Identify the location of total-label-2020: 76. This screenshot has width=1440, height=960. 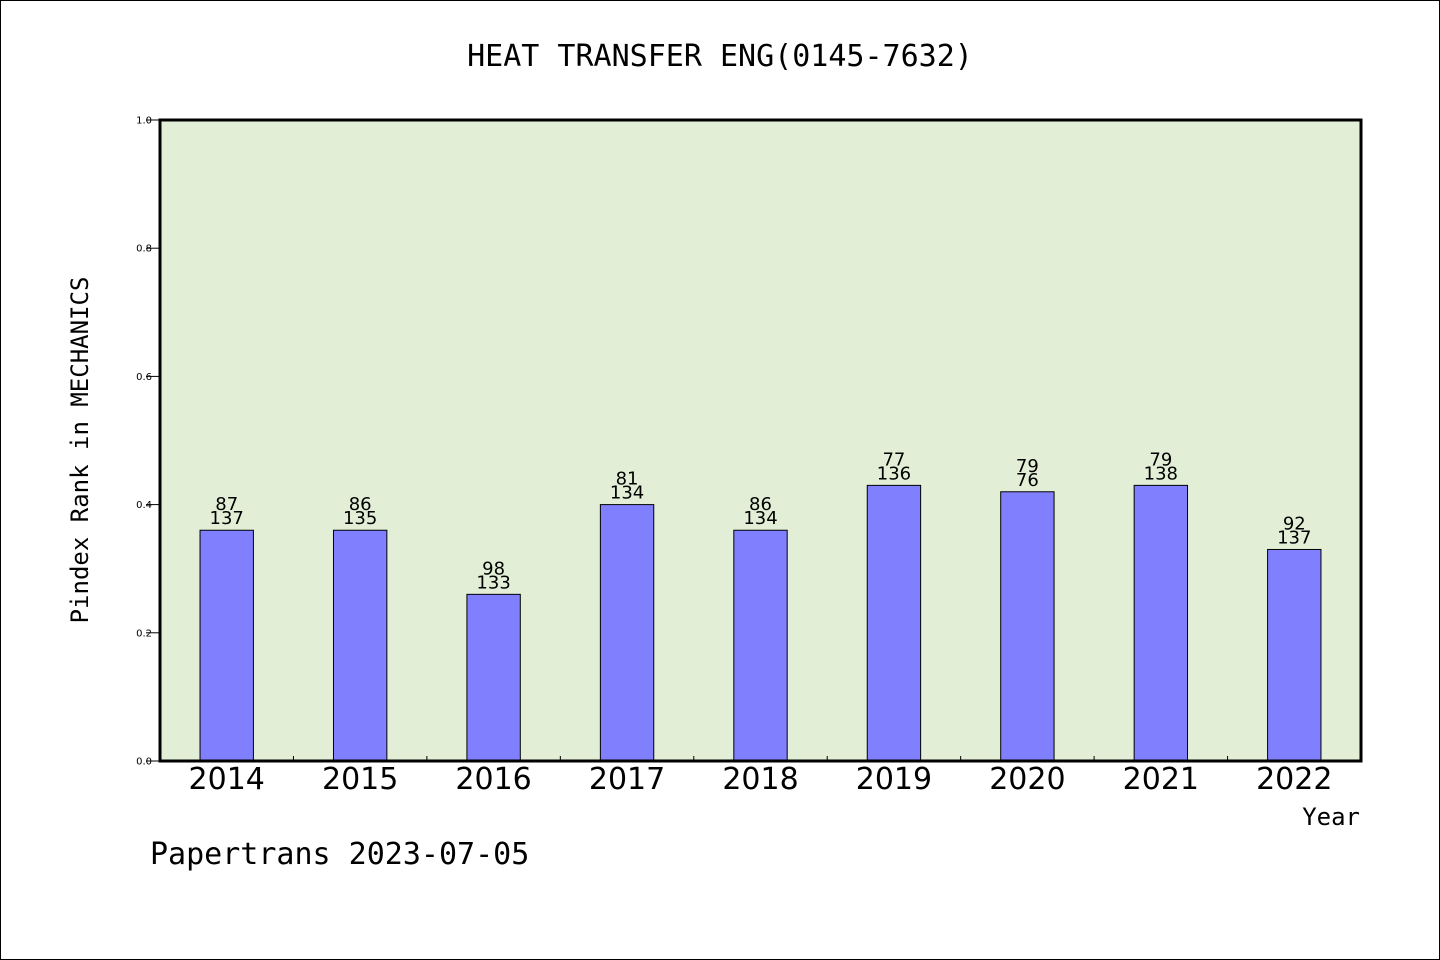
(1027, 480).